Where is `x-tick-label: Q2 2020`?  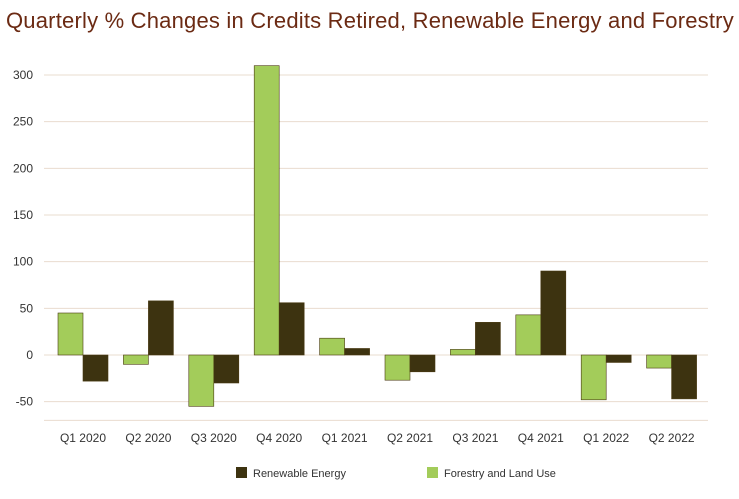
x-tick-label: Q2 2020 is located at coordinates (148, 438).